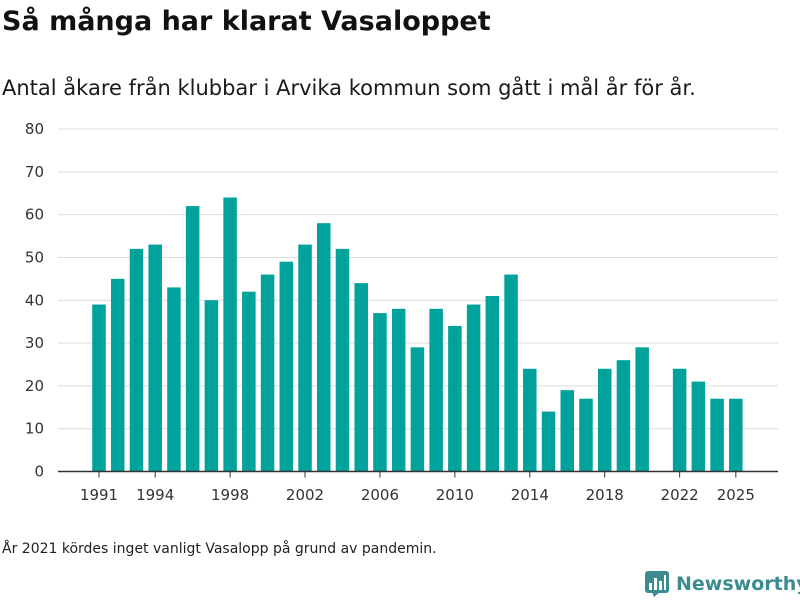  I want to click on y-tick-label: 40, so click(34, 300).